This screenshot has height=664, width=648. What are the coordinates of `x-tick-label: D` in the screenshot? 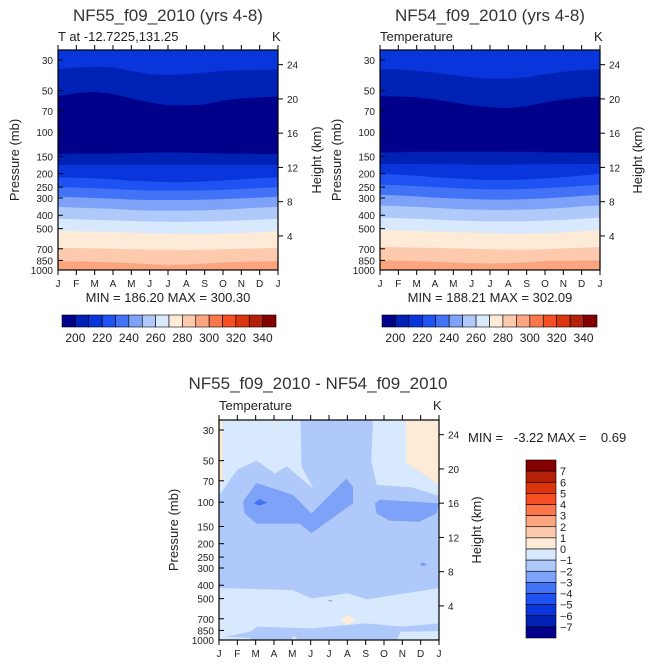 It's located at (581, 284).